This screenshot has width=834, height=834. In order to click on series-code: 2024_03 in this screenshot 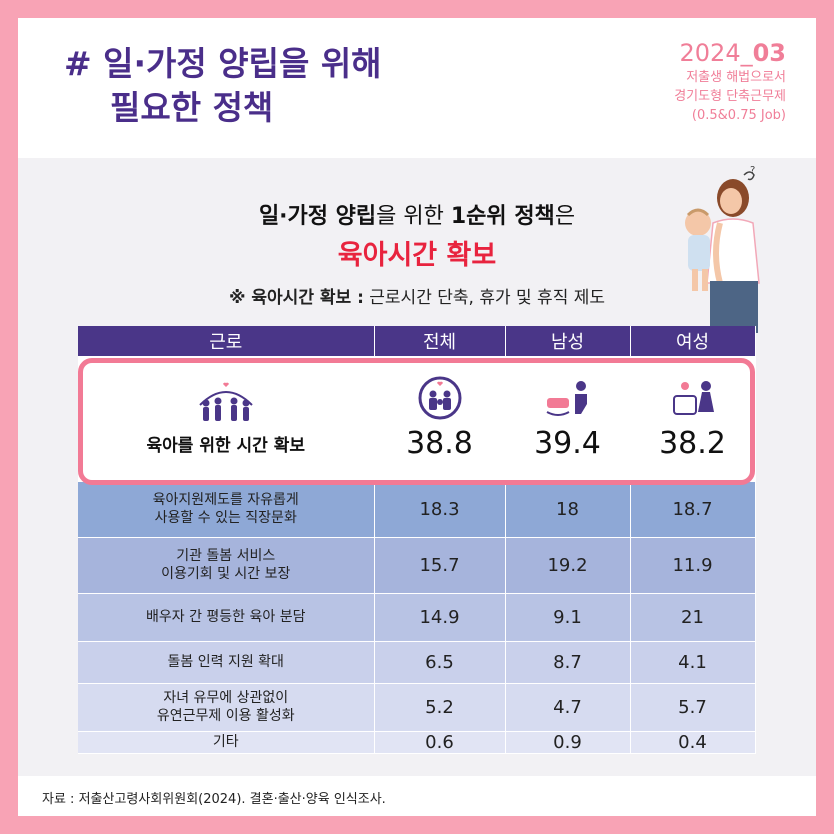, I will do `click(730, 53)`.